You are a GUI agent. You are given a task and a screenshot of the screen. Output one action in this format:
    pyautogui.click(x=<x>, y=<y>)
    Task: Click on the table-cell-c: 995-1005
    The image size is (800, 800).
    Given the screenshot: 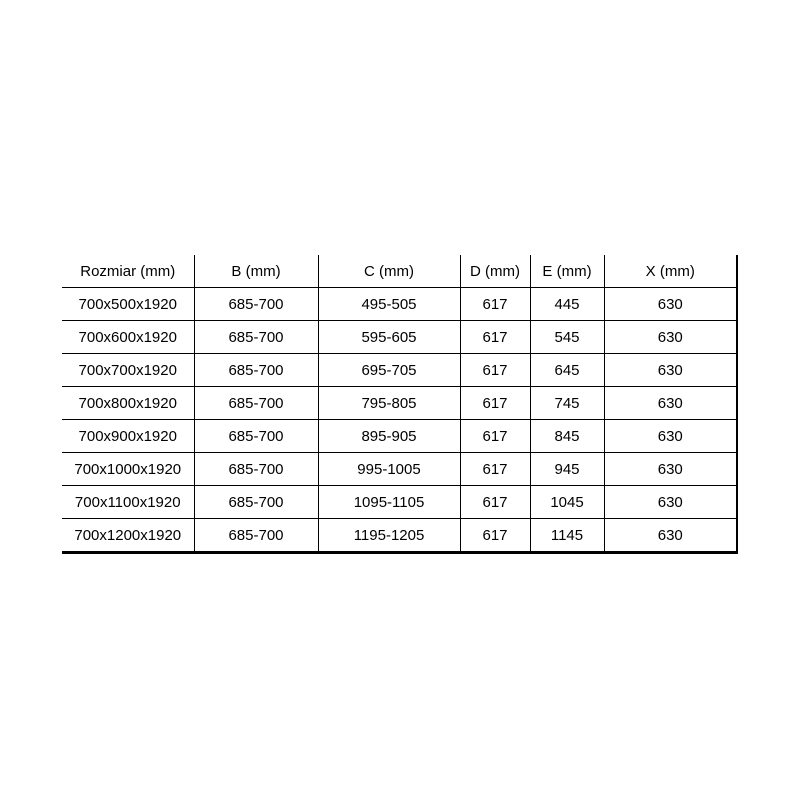 What is the action you would take?
    pyautogui.click(x=389, y=469)
    